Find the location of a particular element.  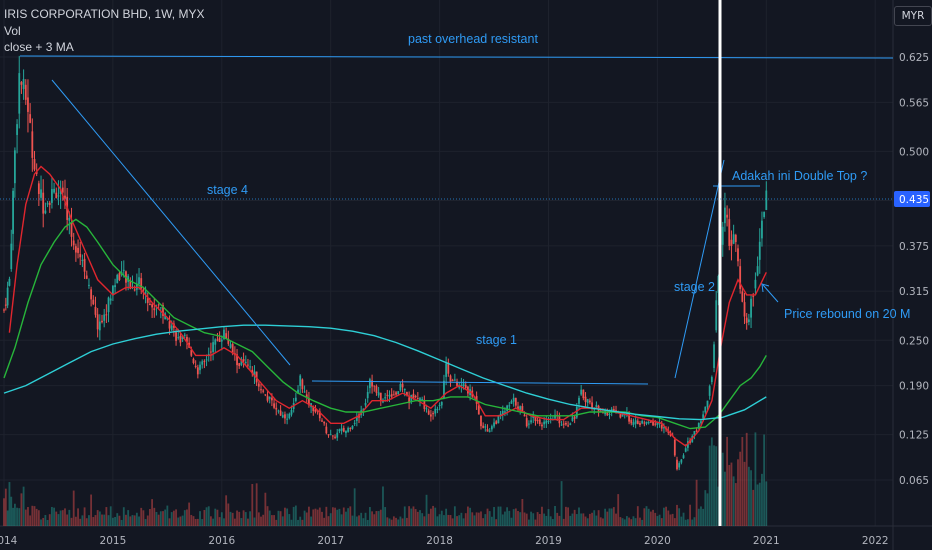

current-price-label: 0.435 is located at coordinates (914, 200).